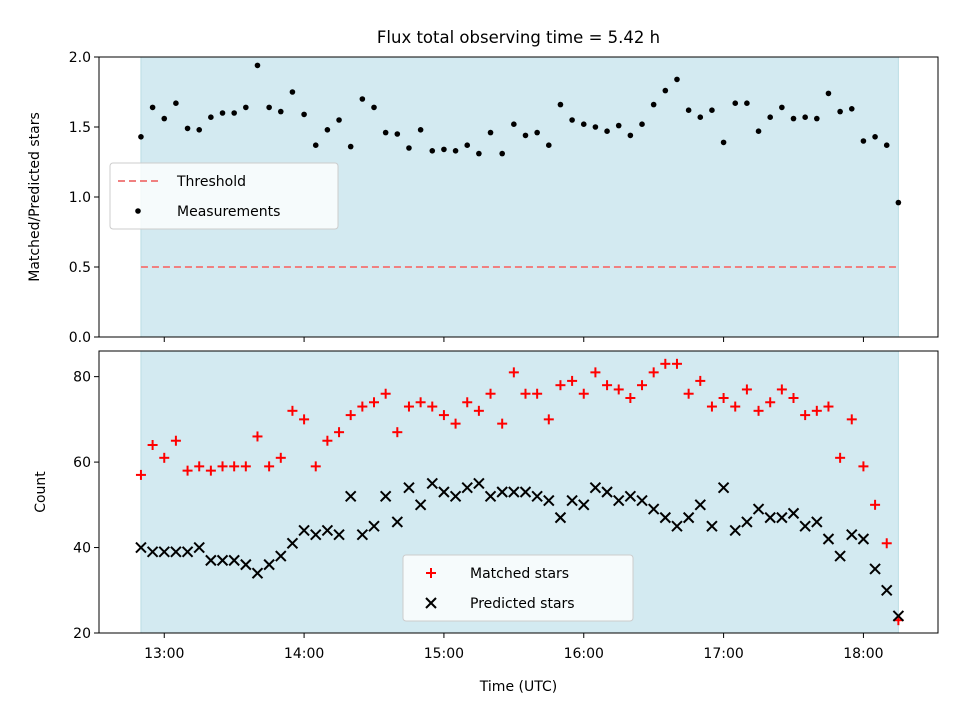 This screenshot has width=960, height=724. Describe the element at coordinates (224, 196) in the screenshot. I see `legend: Threshold Measurements` at that location.